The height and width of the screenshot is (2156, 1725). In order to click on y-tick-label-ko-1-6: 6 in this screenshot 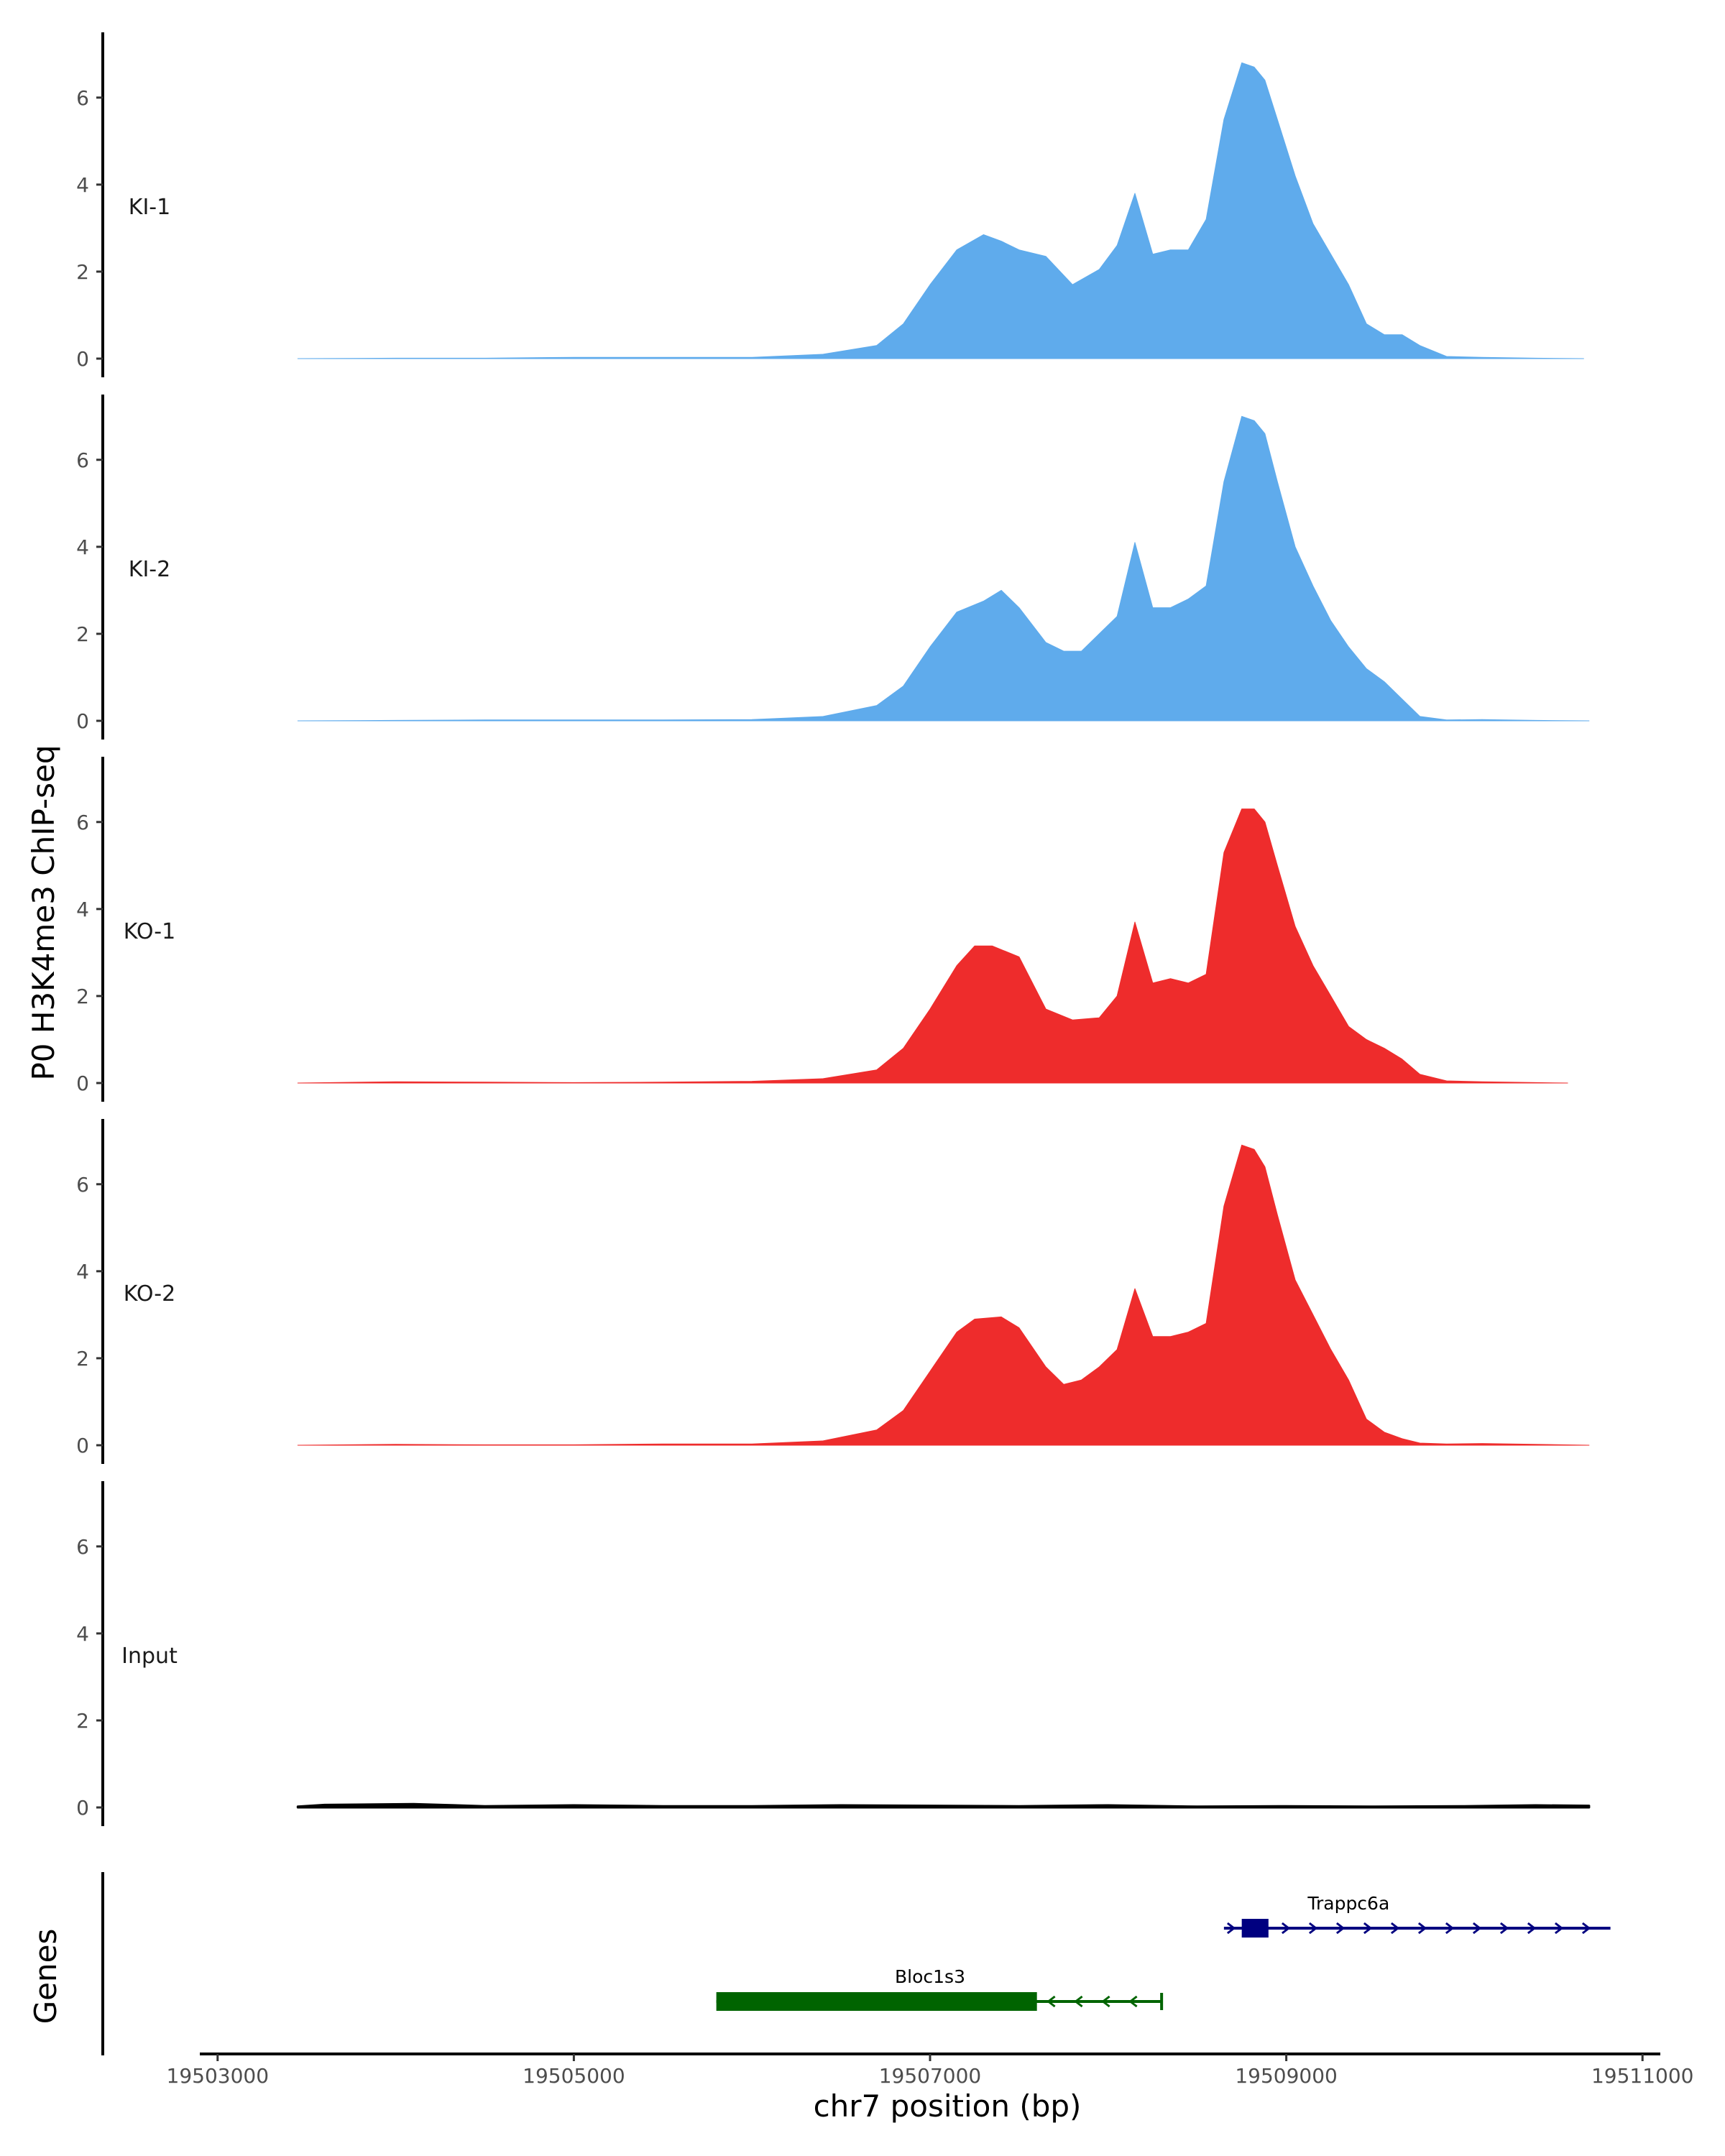, I will do `click(82, 822)`.